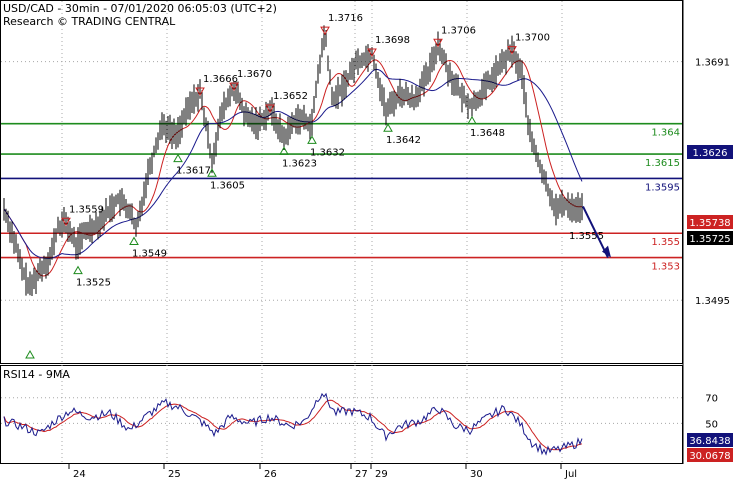 The image size is (735, 480). Describe the element at coordinates (487, 133) in the screenshot. I see `low-label: 1.3648` at that location.